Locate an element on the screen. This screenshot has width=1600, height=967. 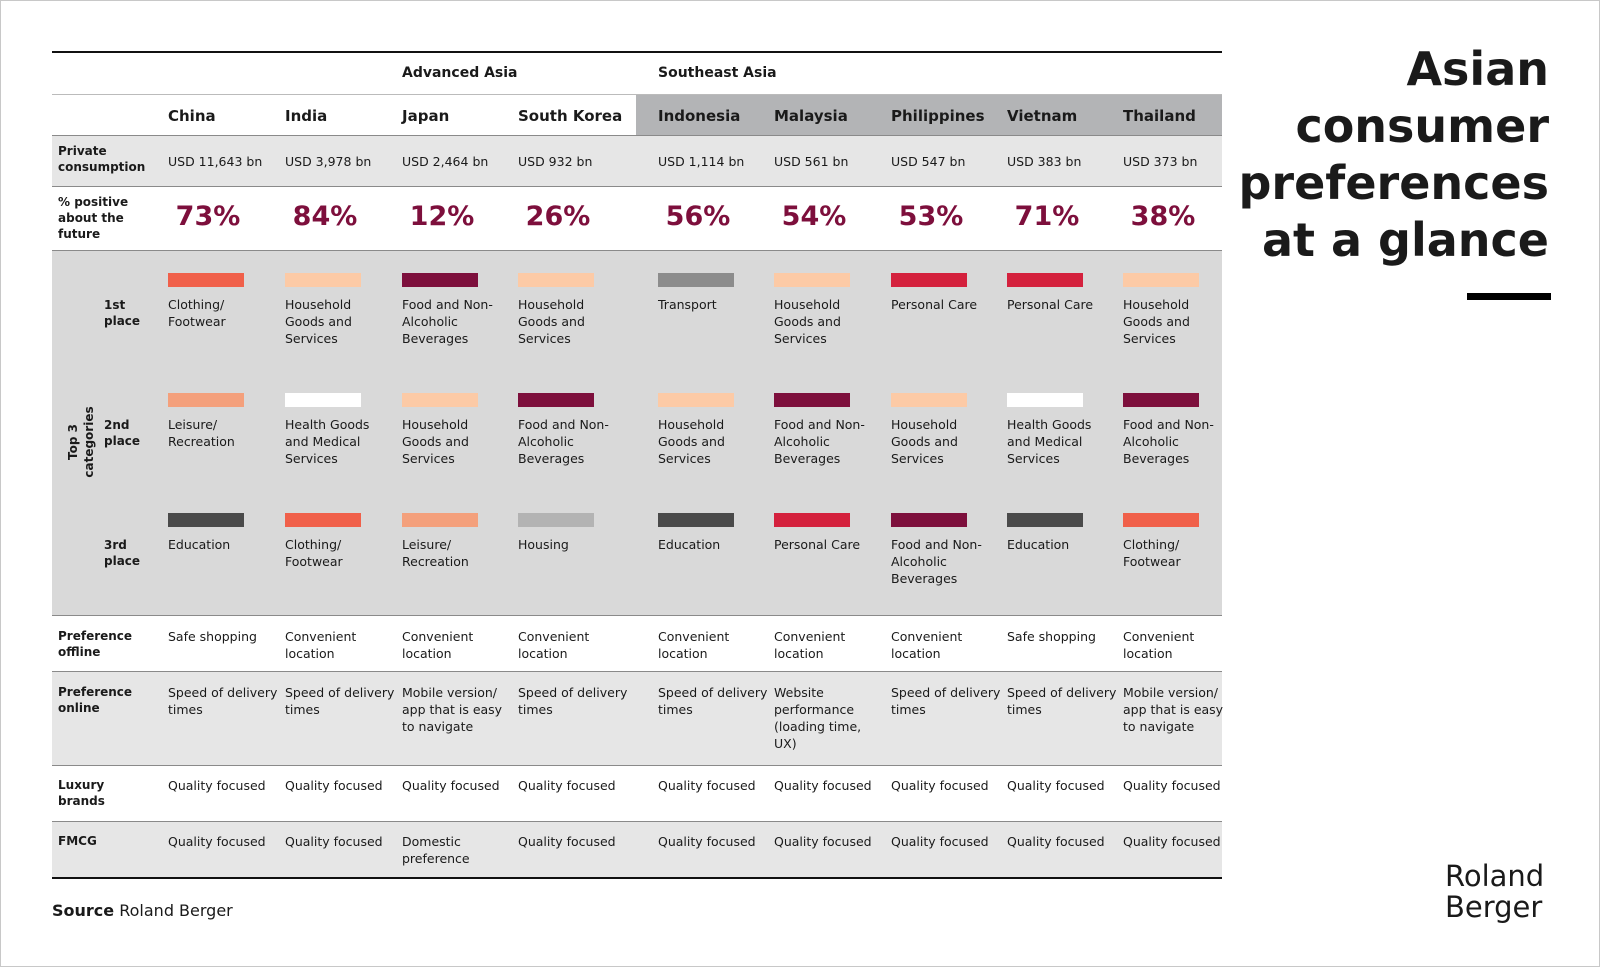
row-label: Preference offline is located at coordinates (95, 644).